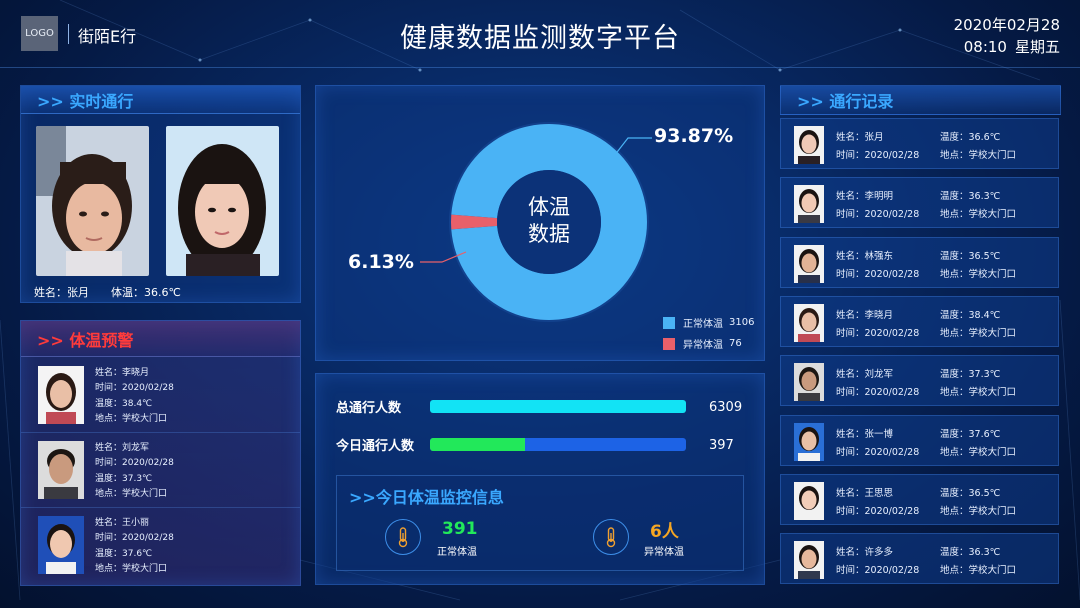  I want to click on header: LOGO 街陌E行 健康数据监测数字平台 2020年02月28 08:10 星期五, so click(540, 34).